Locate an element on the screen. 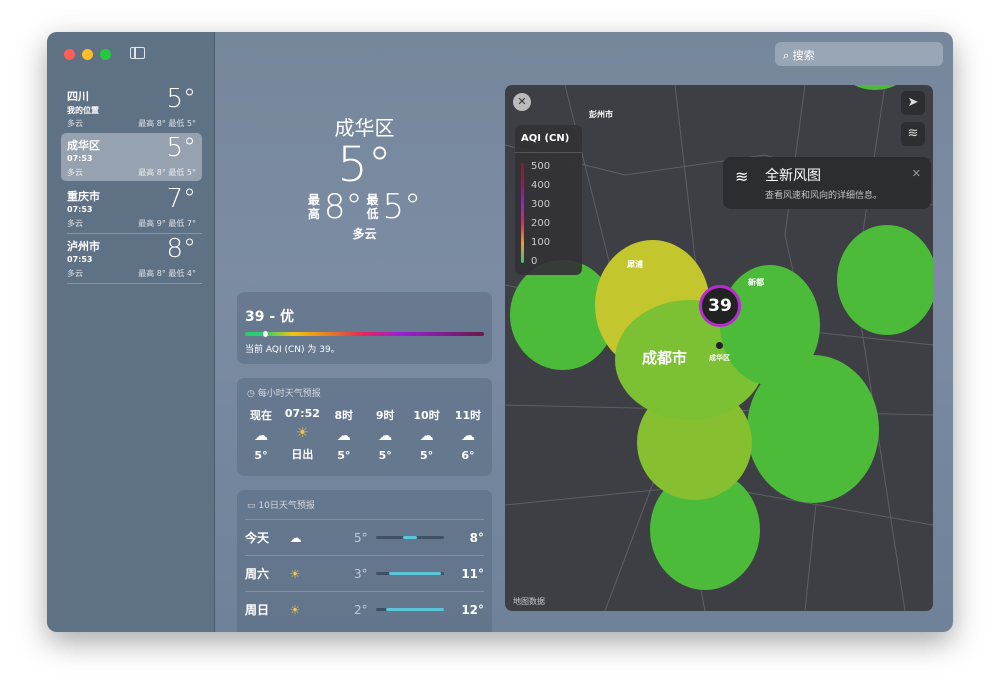 Image resolution: width=1000 pixels, height=694 pixels. hour-time: 8时 is located at coordinates (344, 415).